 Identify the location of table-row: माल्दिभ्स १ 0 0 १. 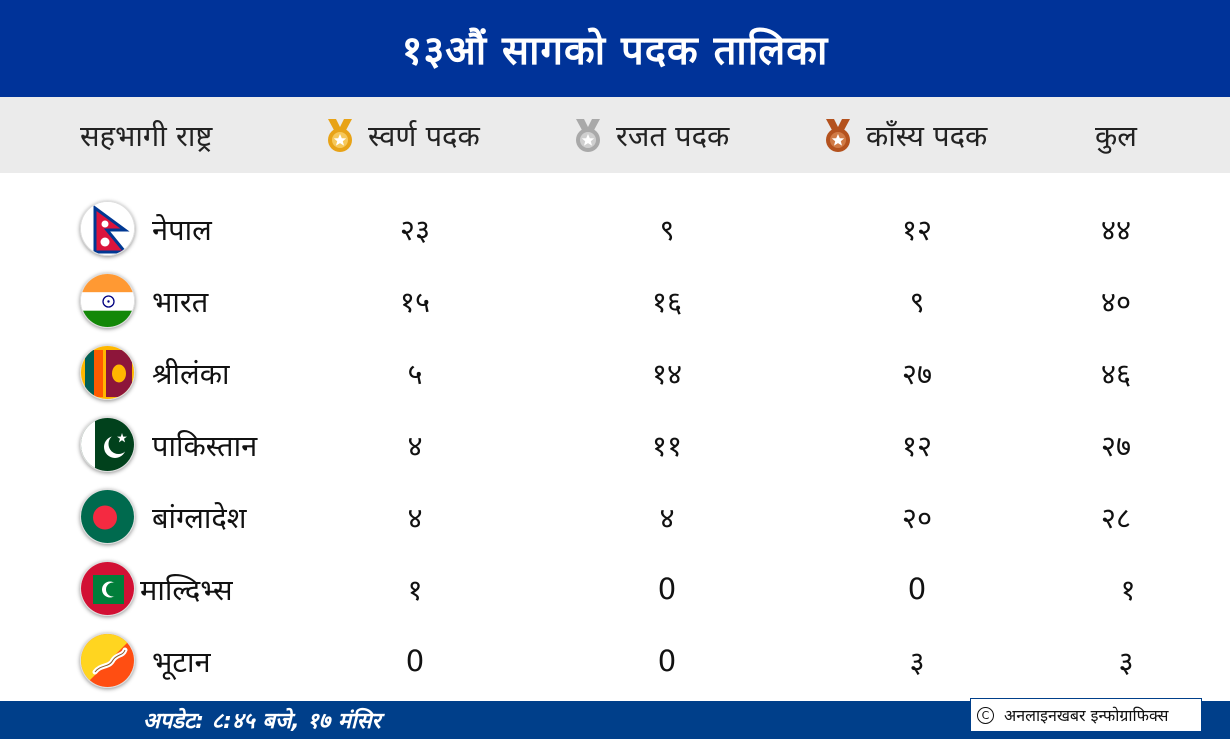
(615, 589).